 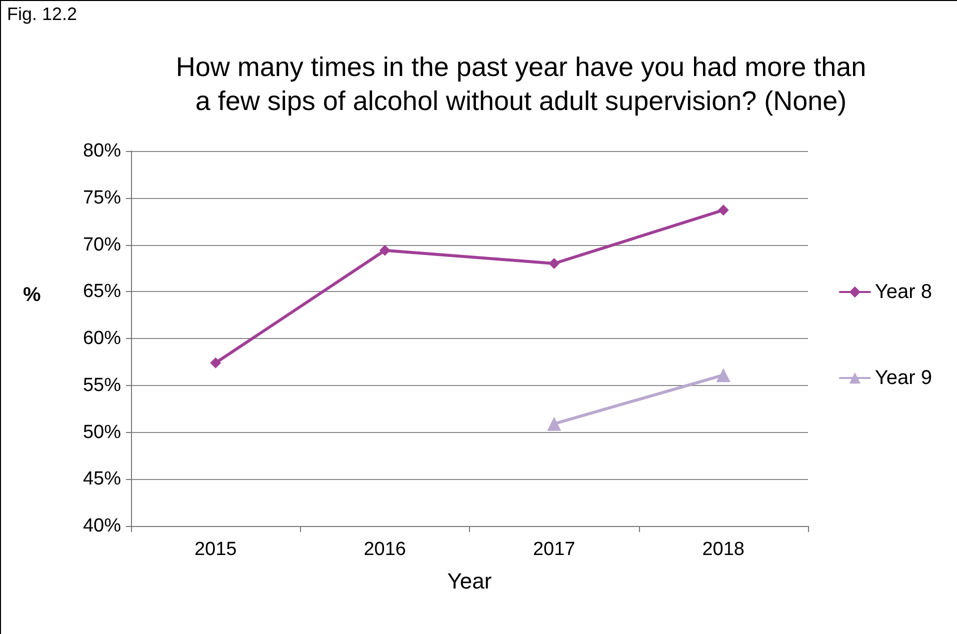 I want to click on y-tick-label: 40%, so click(x=102, y=526).